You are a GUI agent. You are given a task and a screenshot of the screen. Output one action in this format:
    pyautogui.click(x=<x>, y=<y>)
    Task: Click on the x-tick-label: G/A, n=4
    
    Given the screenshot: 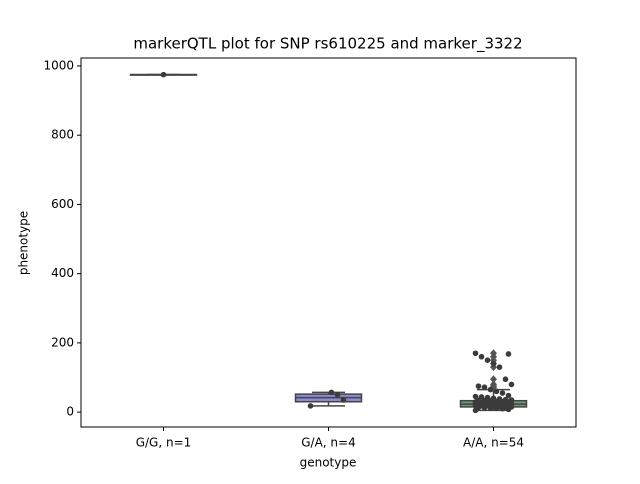 What is the action you would take?
    pyautogui.click(x=328, y=443)
    